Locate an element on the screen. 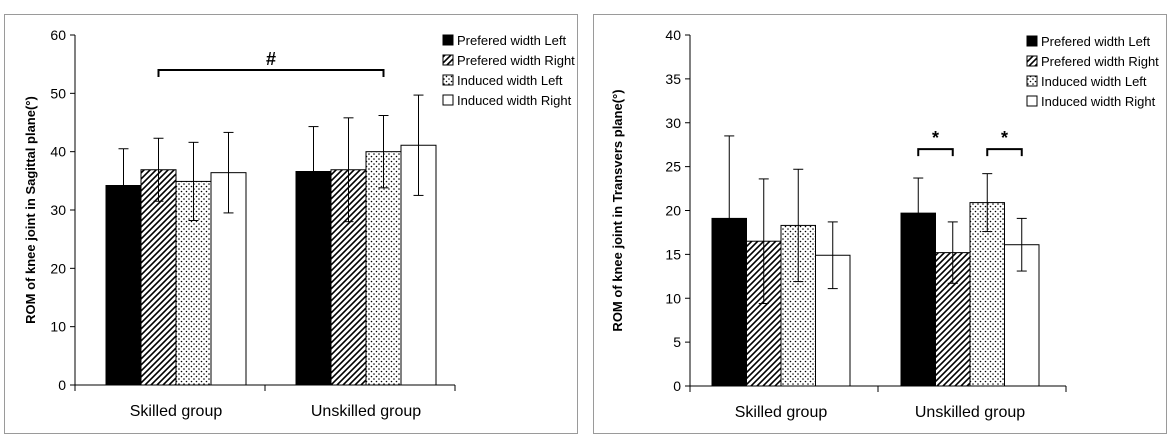  y-axis-title: ROM of knee joint in Sagittal plane(°) is located at coordinates (30, 210).